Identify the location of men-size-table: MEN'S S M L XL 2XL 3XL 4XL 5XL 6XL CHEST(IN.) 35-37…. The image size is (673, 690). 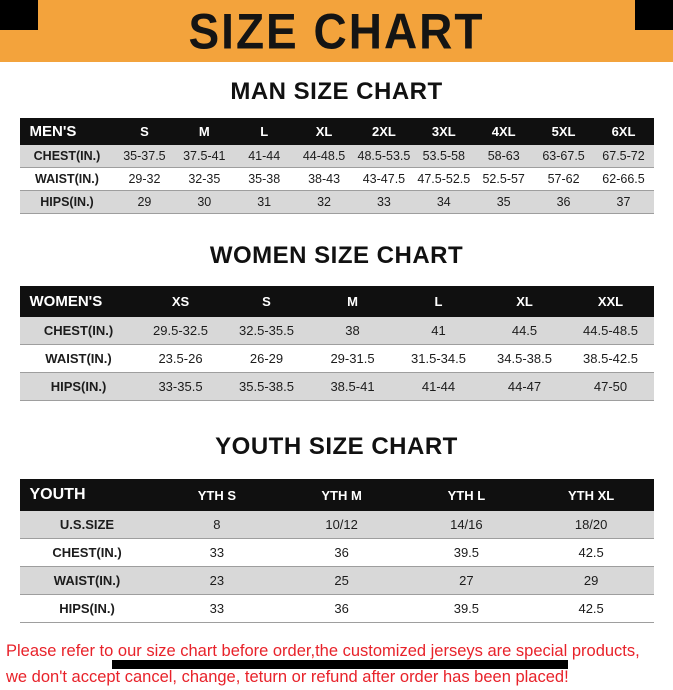
(336, 166).